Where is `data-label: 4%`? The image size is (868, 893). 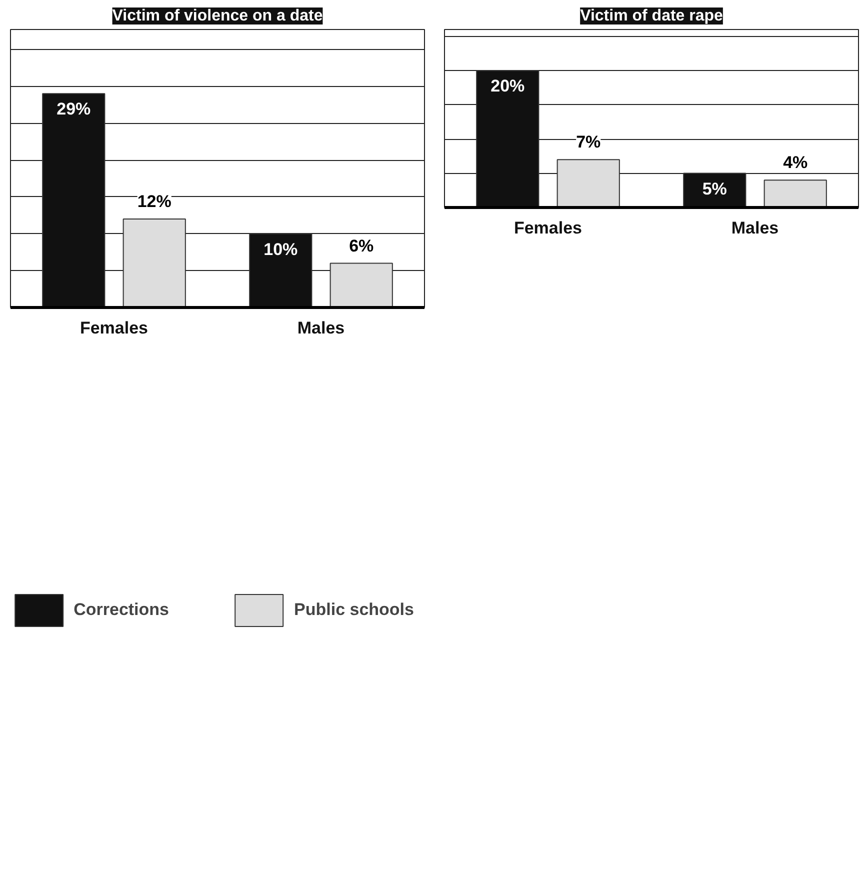 data-label: 4% is located at coordinates (795, 162).